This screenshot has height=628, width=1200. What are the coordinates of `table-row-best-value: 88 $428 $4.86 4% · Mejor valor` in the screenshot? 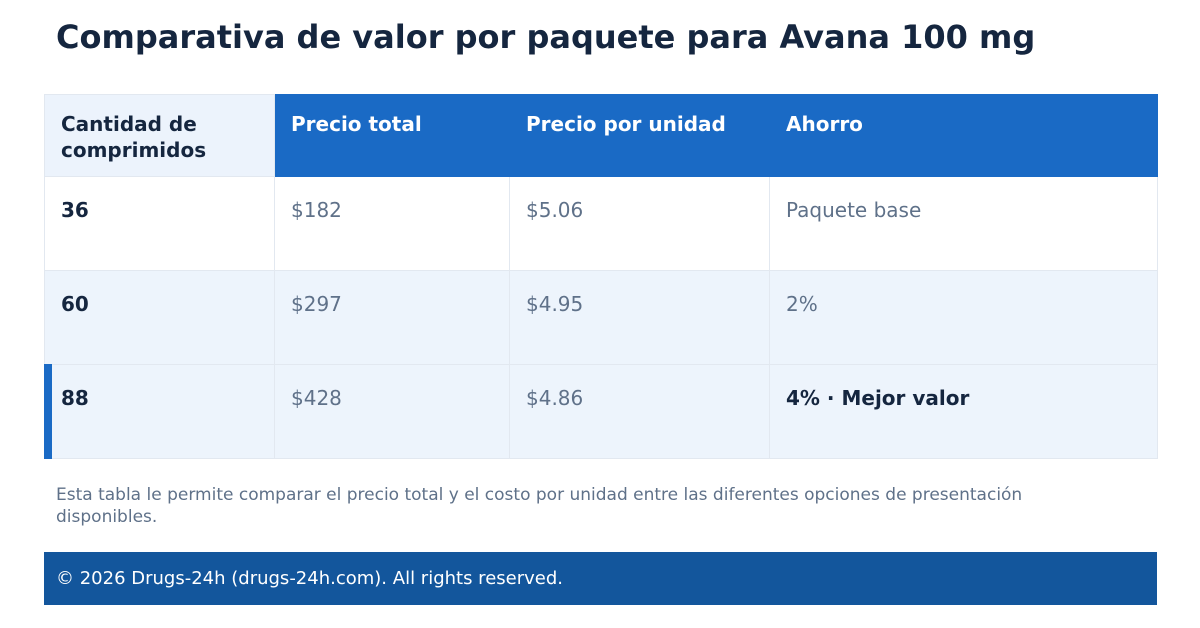 It's located at (601, 411).